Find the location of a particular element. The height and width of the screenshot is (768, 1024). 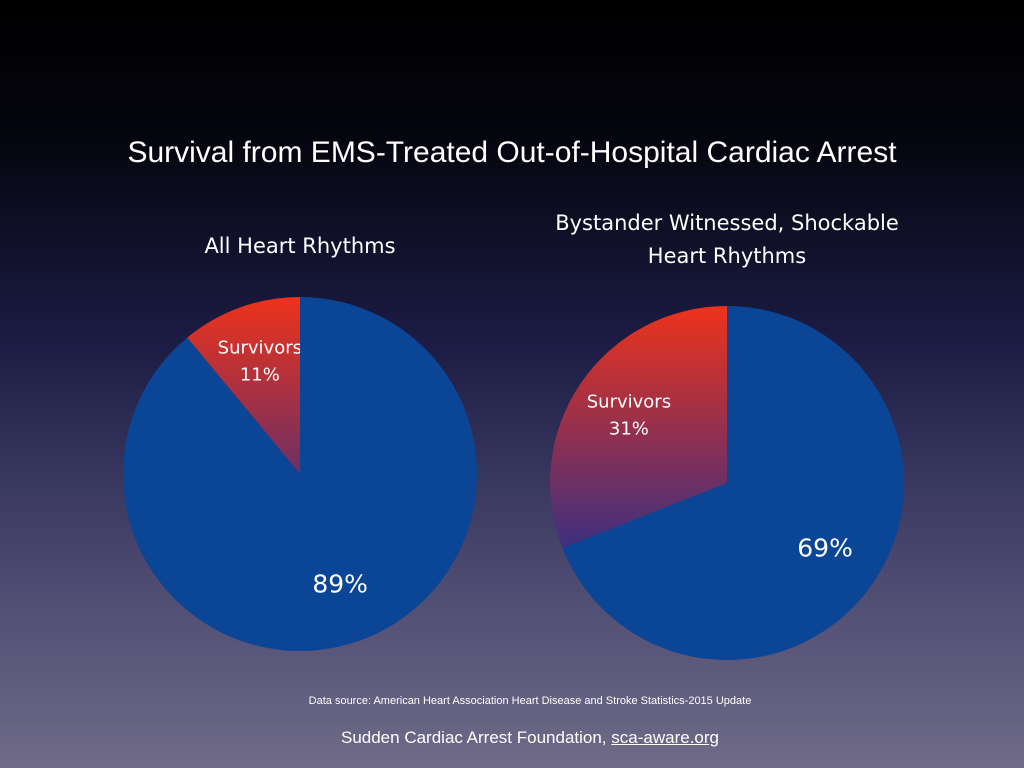

slice-value-label: 11% is located at coordinates (260, 374).